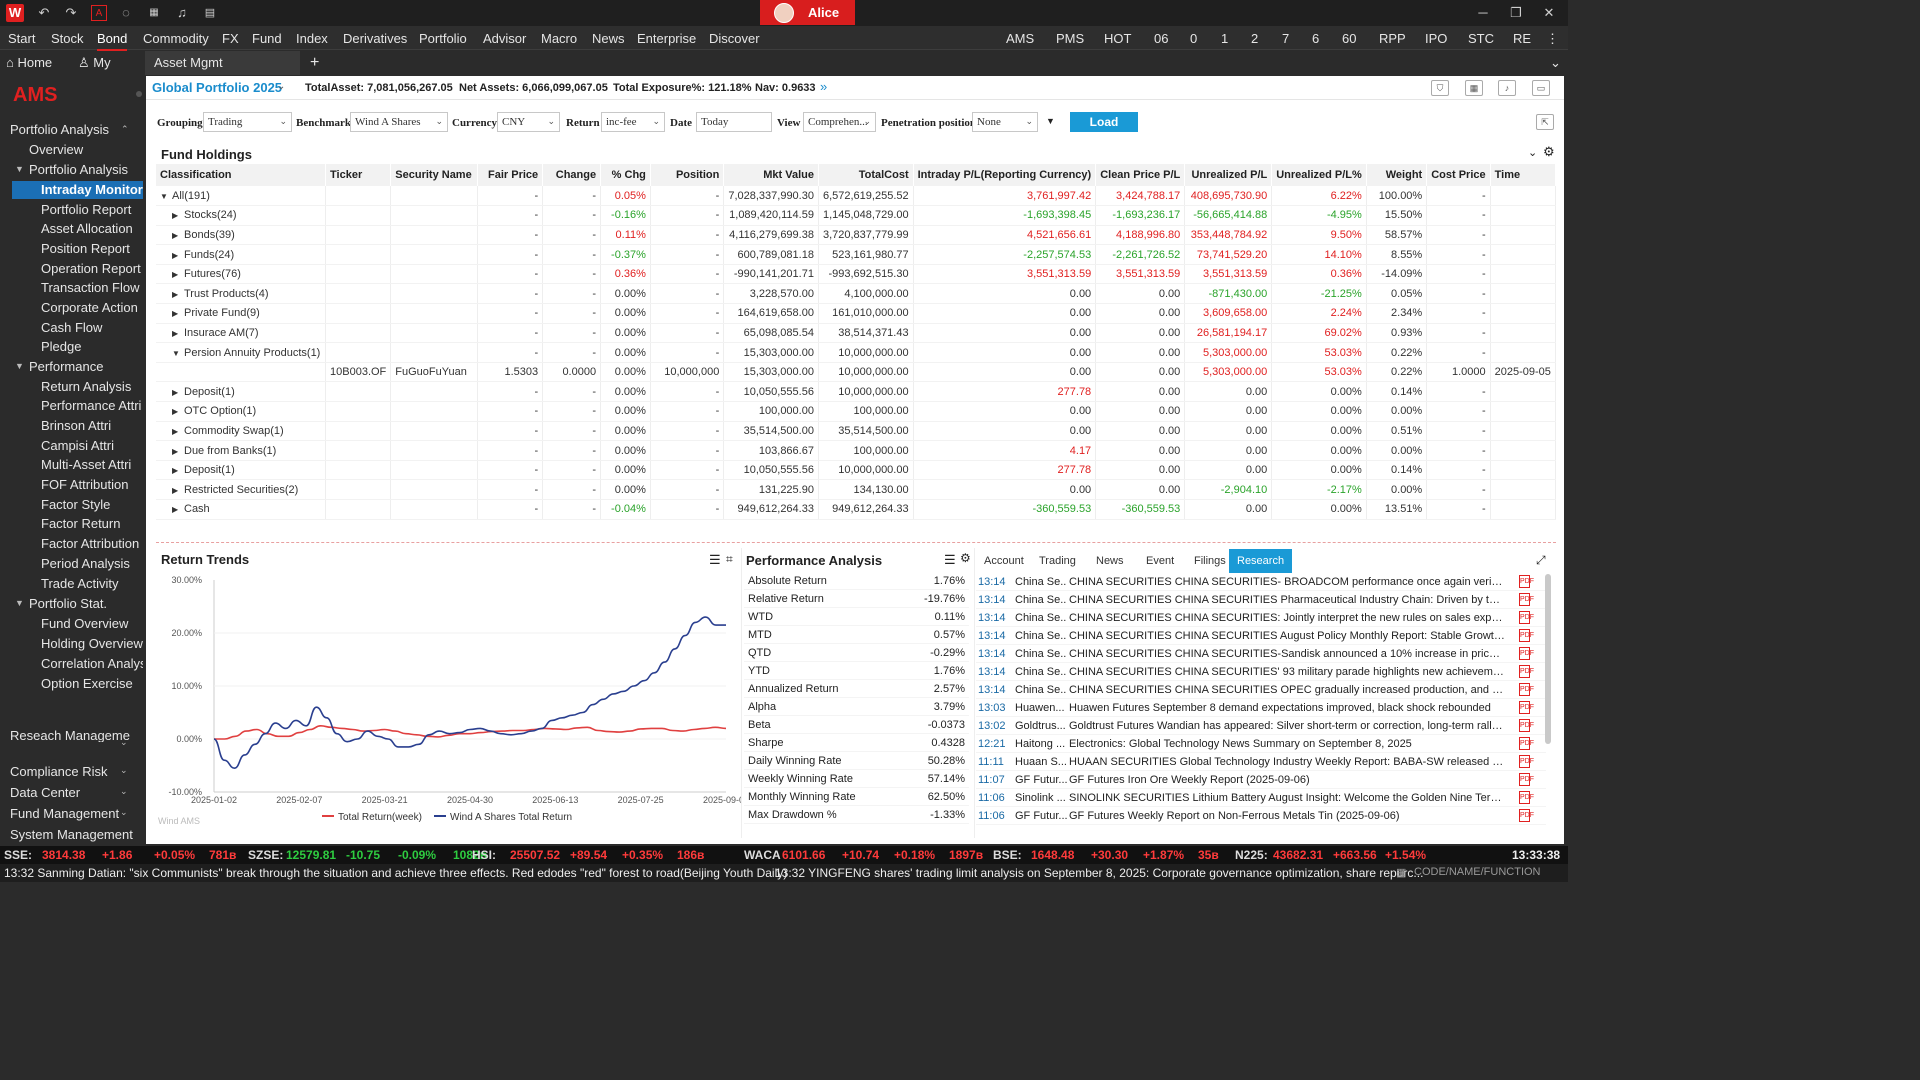 This screenshot has height=1080, width=1920. I want to click on crop-icon: ⌗, so click(729, 559).